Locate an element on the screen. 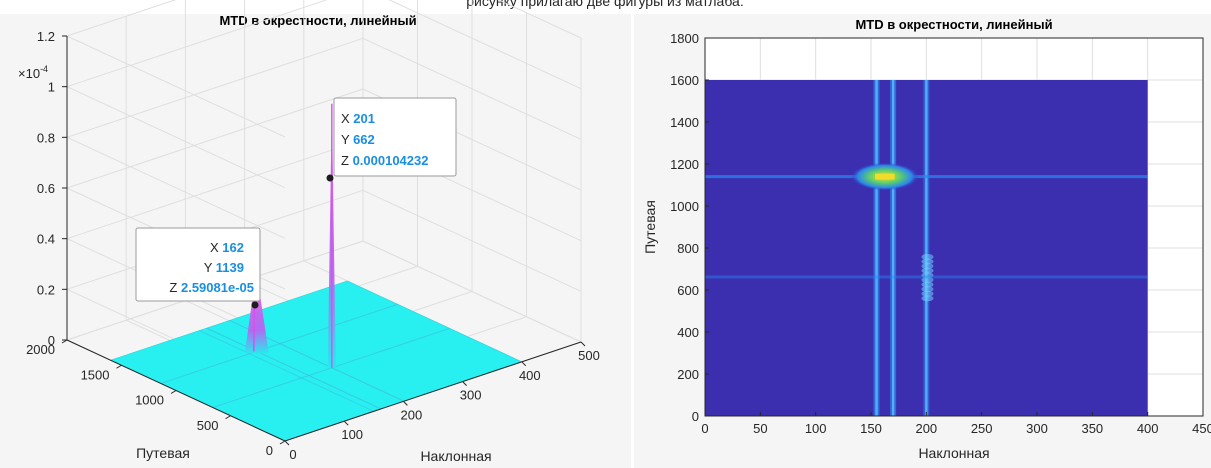 Image resolution: width=1211 pixels, height=468 pixels. x-tick-label: 250 is located at coordinates (982, 428).